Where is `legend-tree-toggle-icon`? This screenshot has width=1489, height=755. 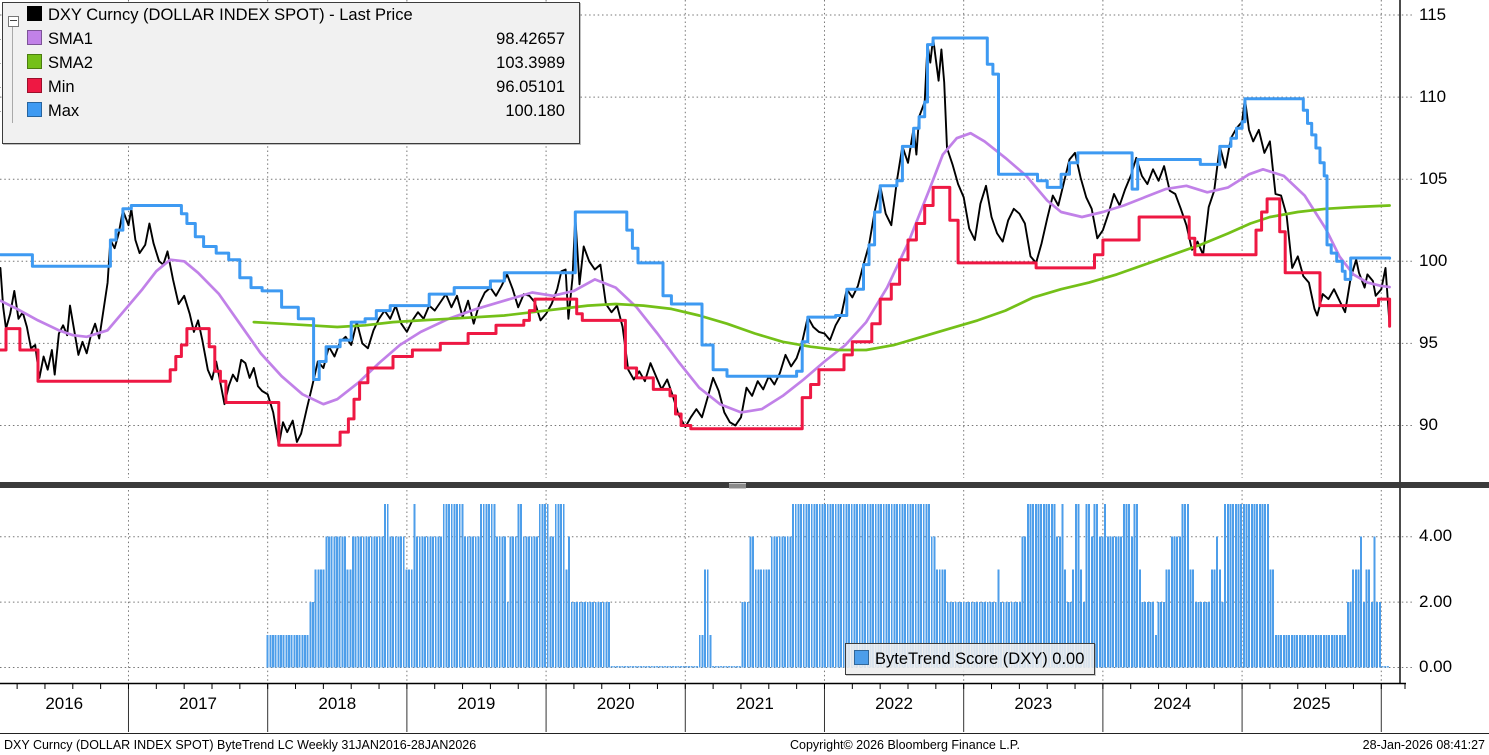
legend-tree-toggle-icon is located at coordinates (13, 21).